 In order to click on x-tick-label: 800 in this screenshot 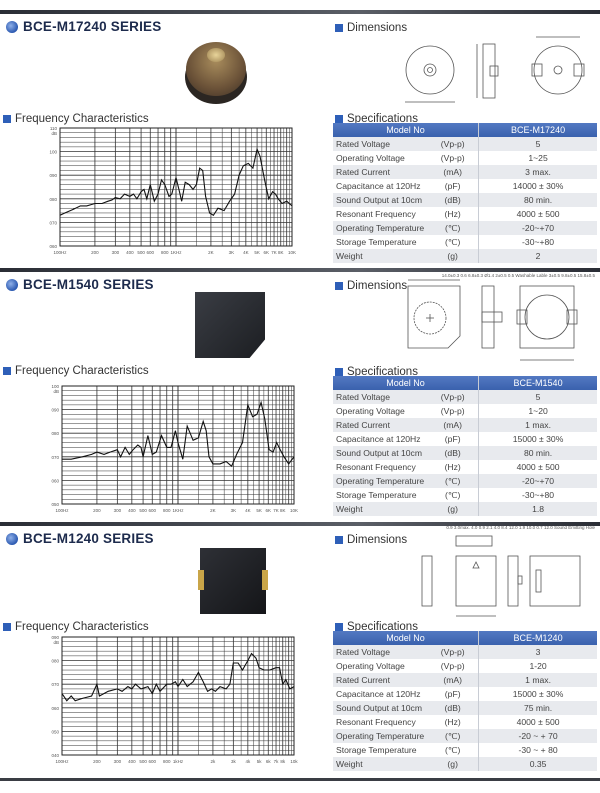, I will do `click(167, 510)`.